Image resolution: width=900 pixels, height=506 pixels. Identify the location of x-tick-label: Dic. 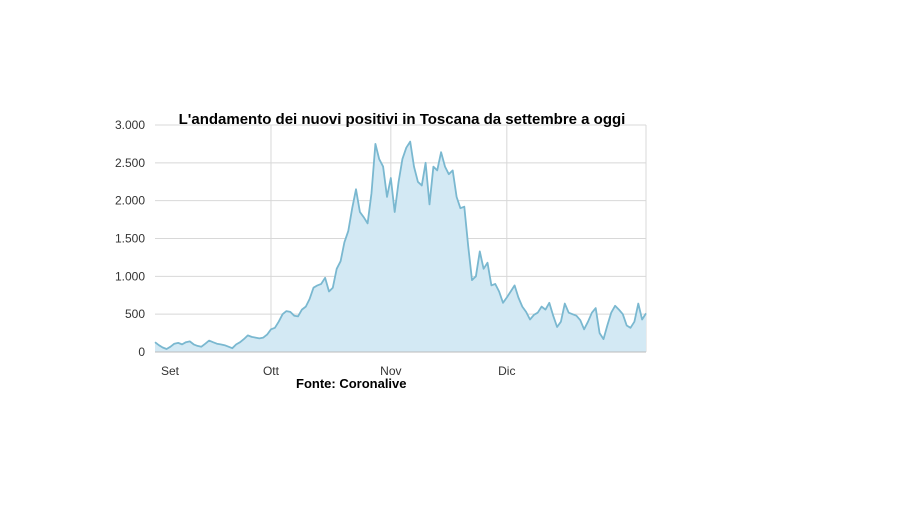
(506, 371).